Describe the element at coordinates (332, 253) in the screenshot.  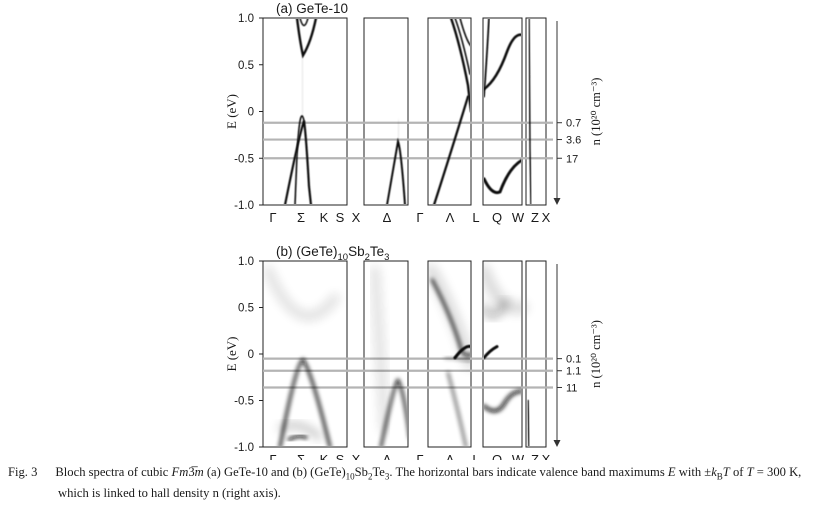
I see `panel-title: (b) (GeTe)10Sb2Te3` at that location.